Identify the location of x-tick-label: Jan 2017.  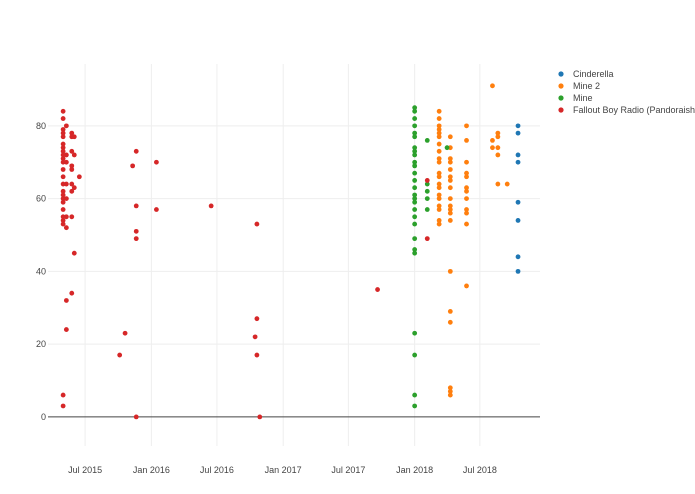
(283, 470).